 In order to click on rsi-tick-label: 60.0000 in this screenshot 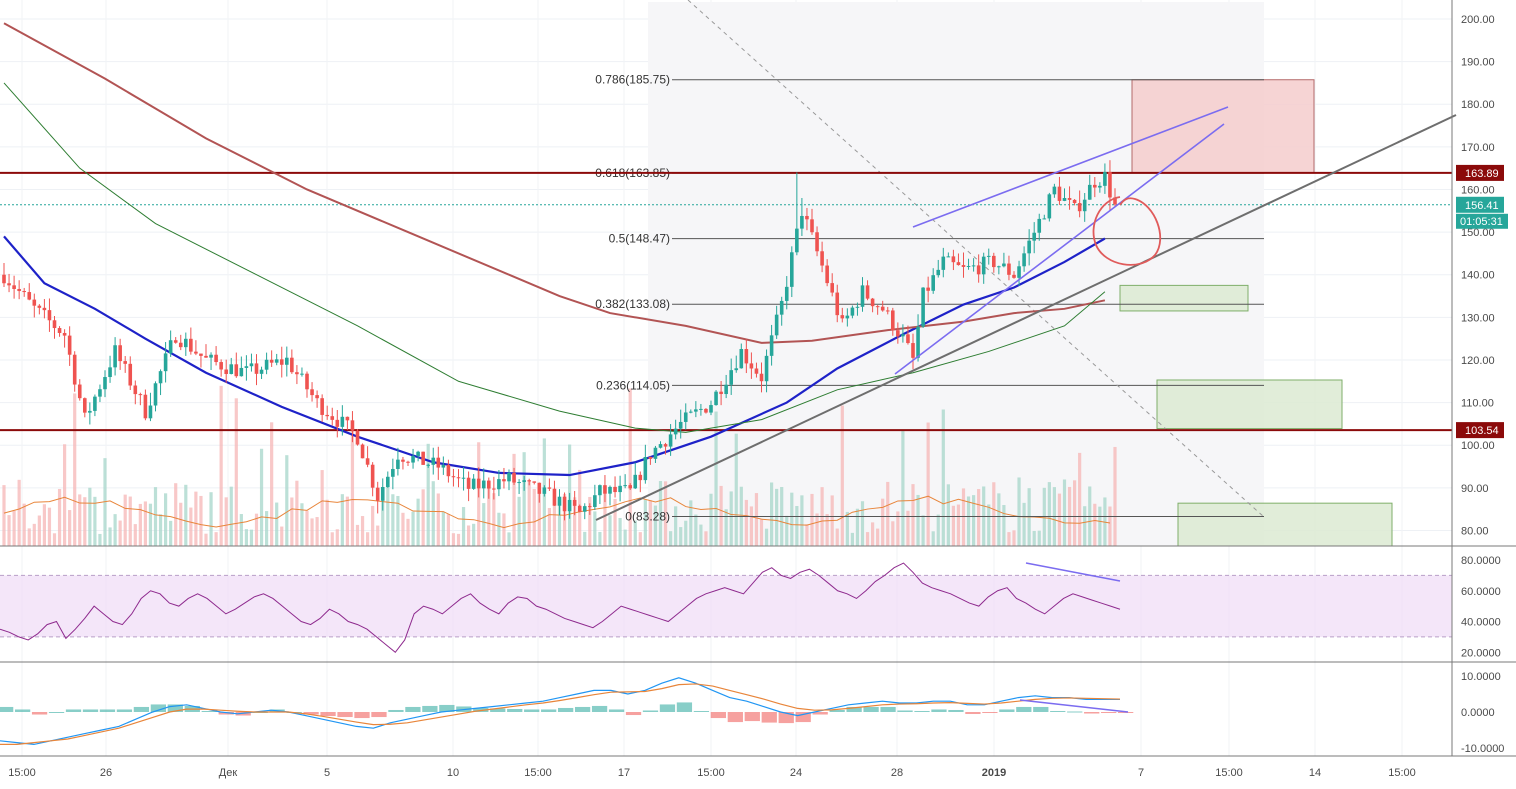, I will do `click(1481, 592)`.